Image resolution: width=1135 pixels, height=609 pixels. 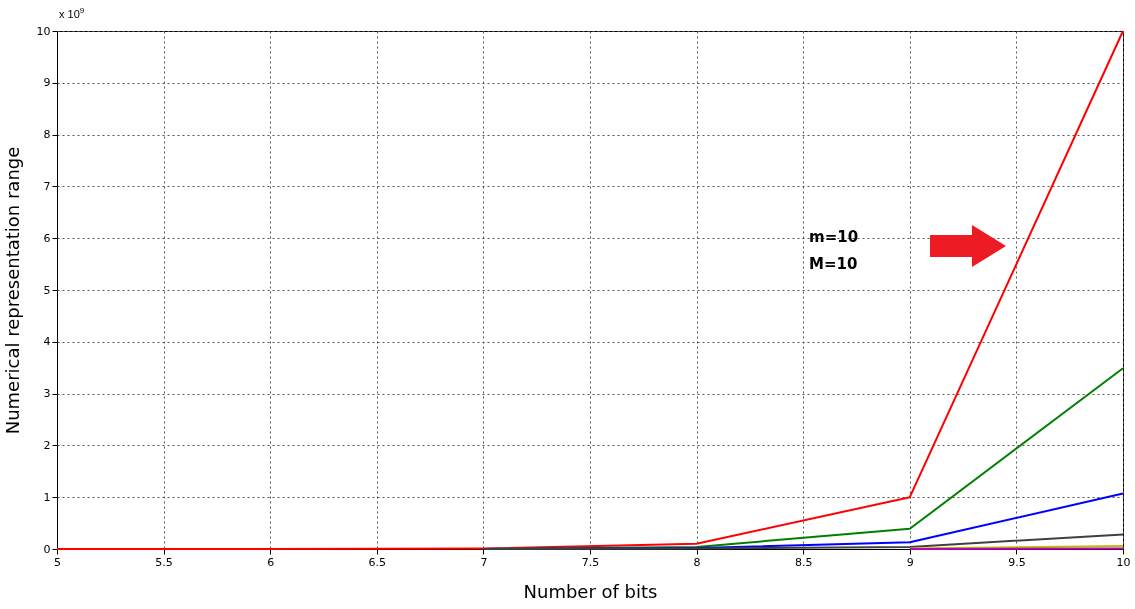 What do you see at coordinates (377, 562) in the screenshot?
I see `x-tick-label: 6.5` at bounding box center [377, 562].